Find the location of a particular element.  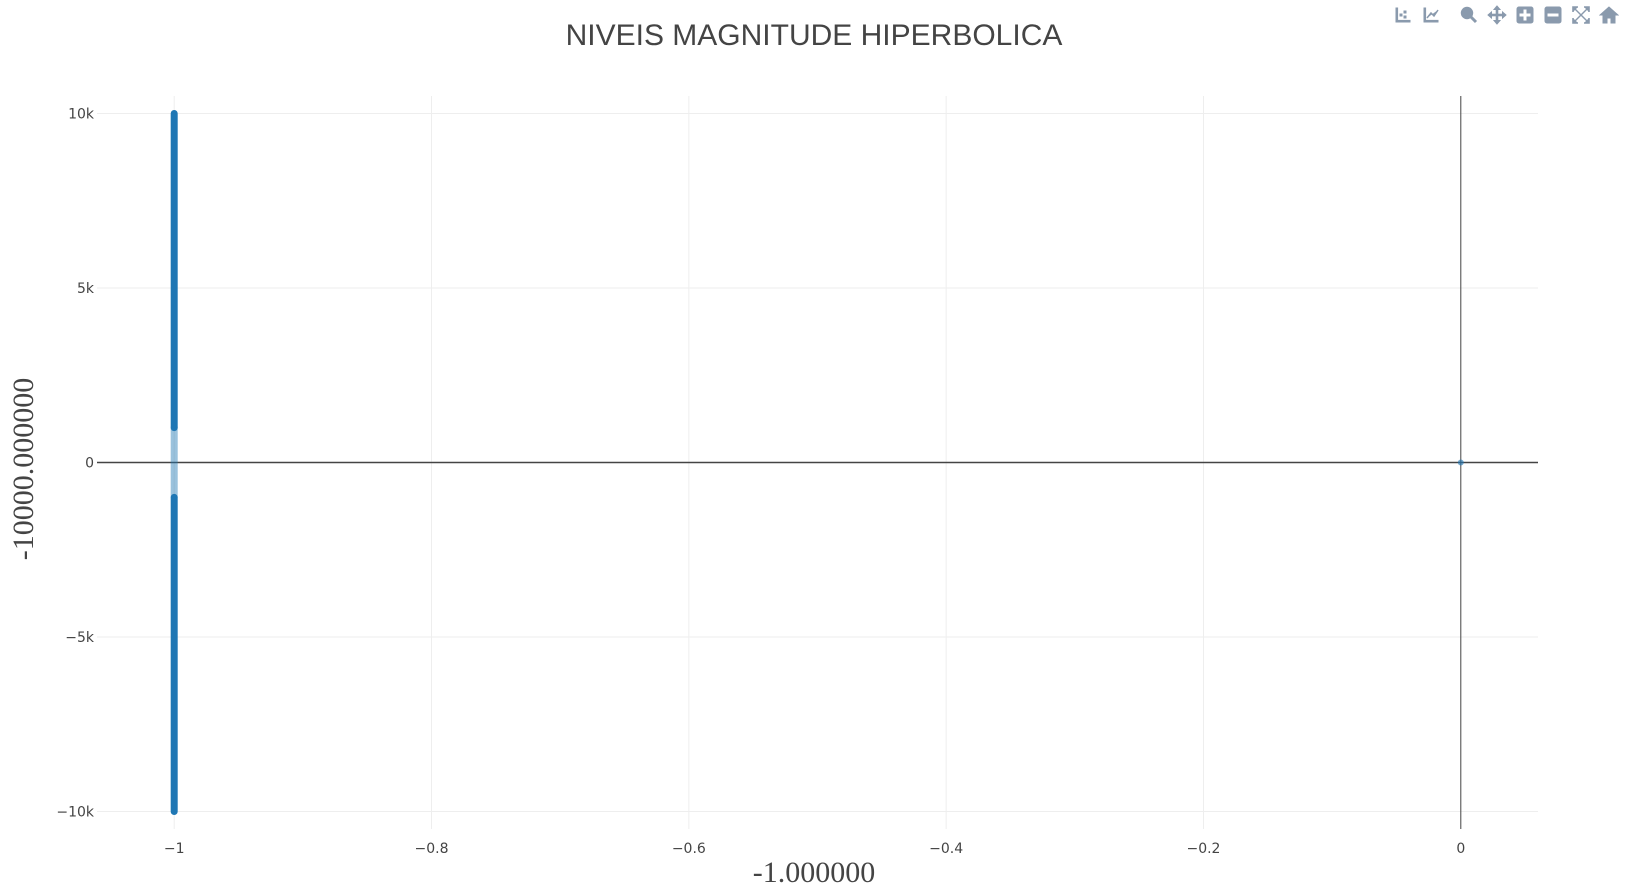

autoscale-button is located at coordinates (1581, 15).